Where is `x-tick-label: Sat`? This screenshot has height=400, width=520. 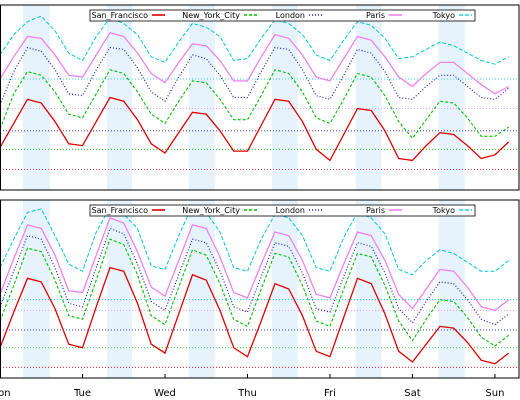 x-tick-label: Sat is located at coordinates (412, 393).